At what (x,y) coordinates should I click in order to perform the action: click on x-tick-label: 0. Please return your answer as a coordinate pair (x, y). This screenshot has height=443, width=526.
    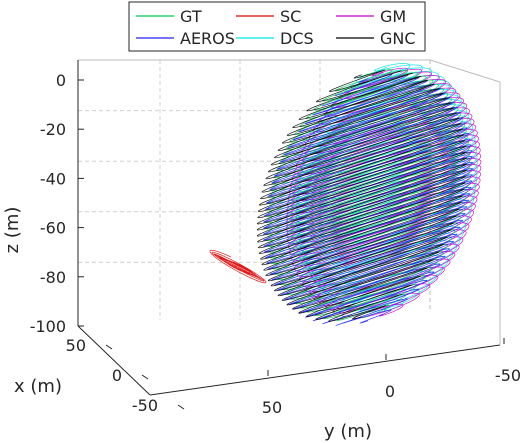
    Looking at the image, I should click on (117, 375).